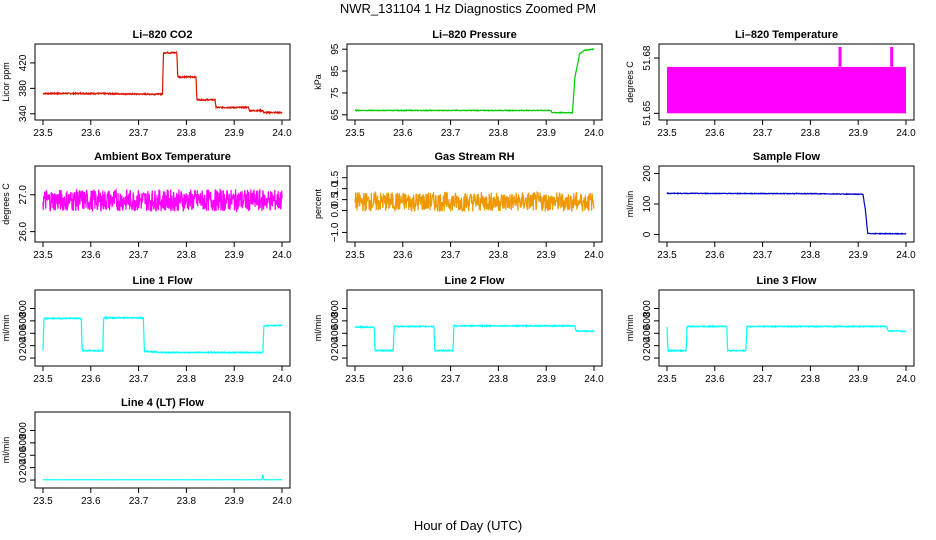 The image size is (936, 540). What do you see at coordinates (335, 49) in the screenshot?
I see `y-tick-label: 95` at bounding box center [335, 49].